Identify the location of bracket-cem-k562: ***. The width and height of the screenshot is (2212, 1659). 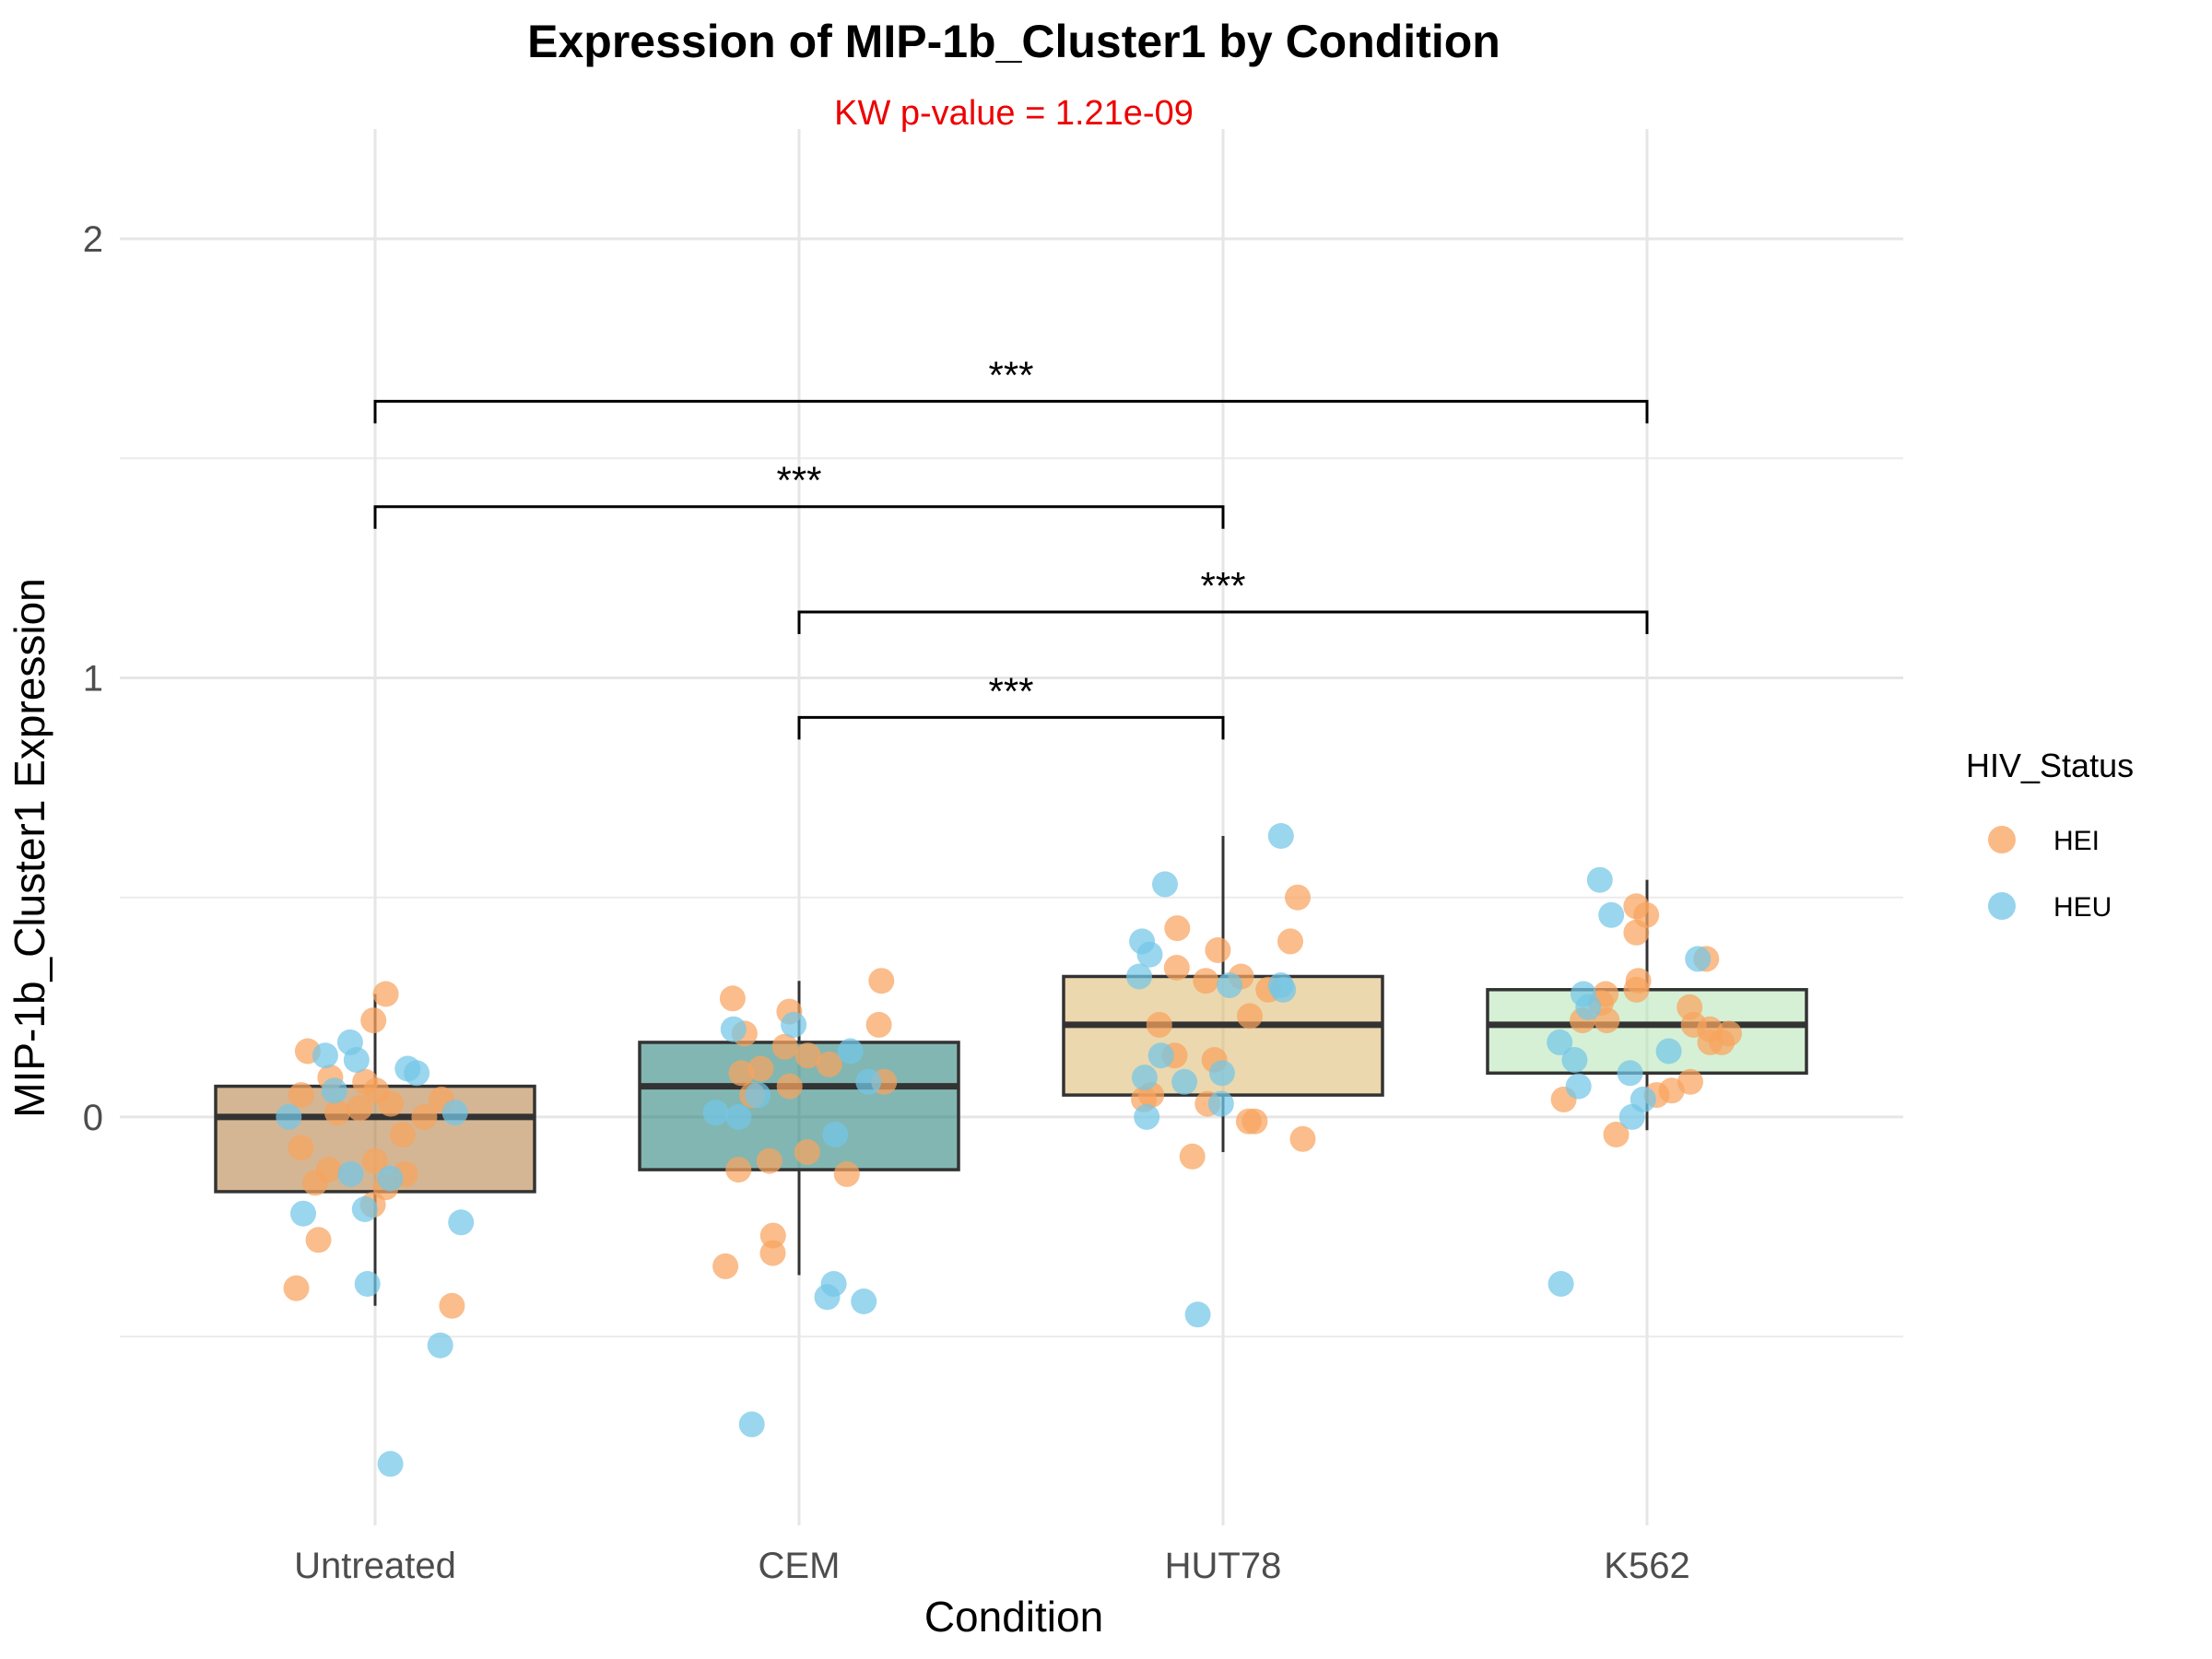
(1223, 599).